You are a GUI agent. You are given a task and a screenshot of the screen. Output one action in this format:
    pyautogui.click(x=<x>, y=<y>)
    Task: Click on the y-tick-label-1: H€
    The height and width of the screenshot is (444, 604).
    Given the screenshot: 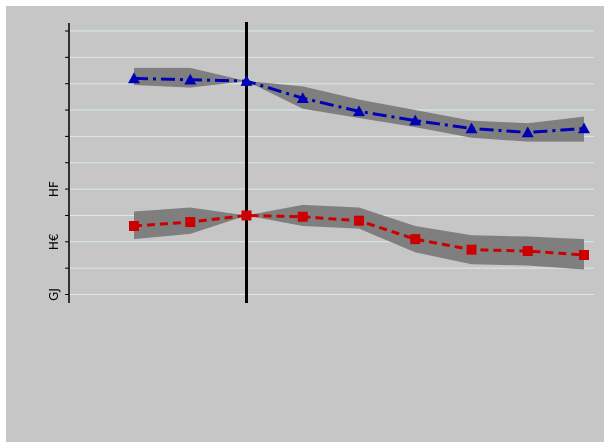 What is the action you would take?
    pyautogui.click(x=54, y=241)
    